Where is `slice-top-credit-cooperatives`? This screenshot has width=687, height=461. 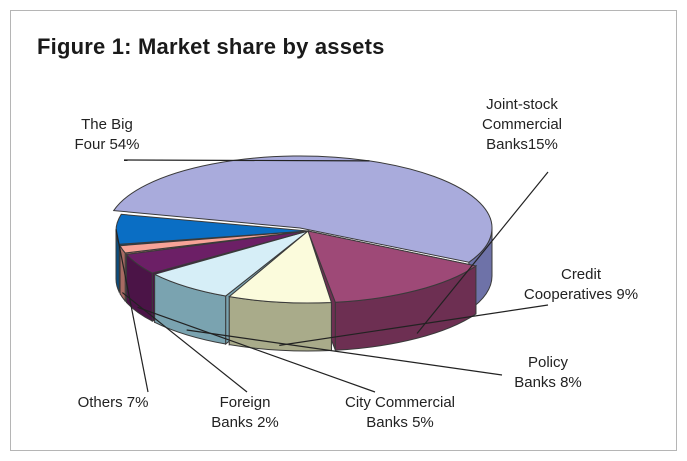
slice-top-credit-cooperatives is located at coordinates (280, 267).